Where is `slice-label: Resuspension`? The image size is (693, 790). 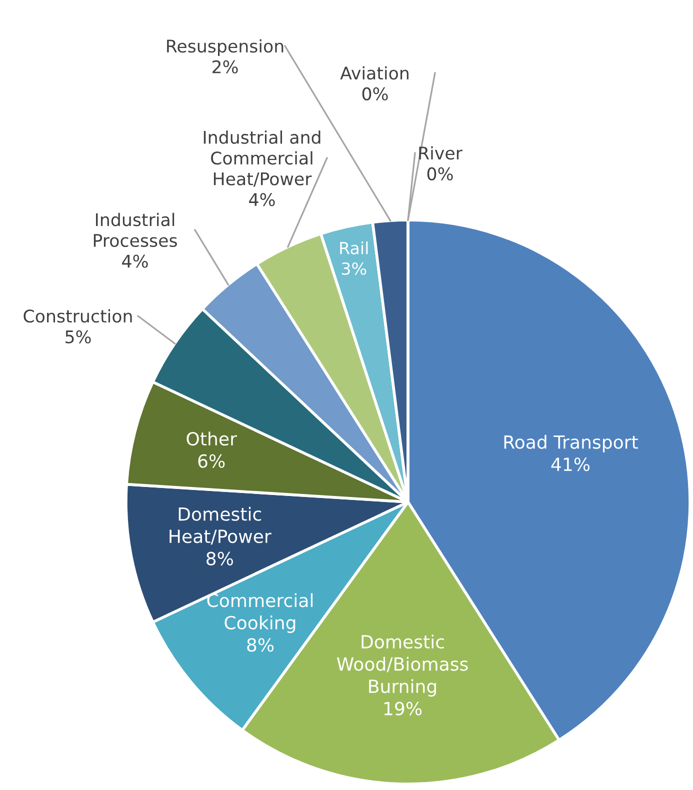 slice-label: Resuspension is located at coordinates (225, 47).